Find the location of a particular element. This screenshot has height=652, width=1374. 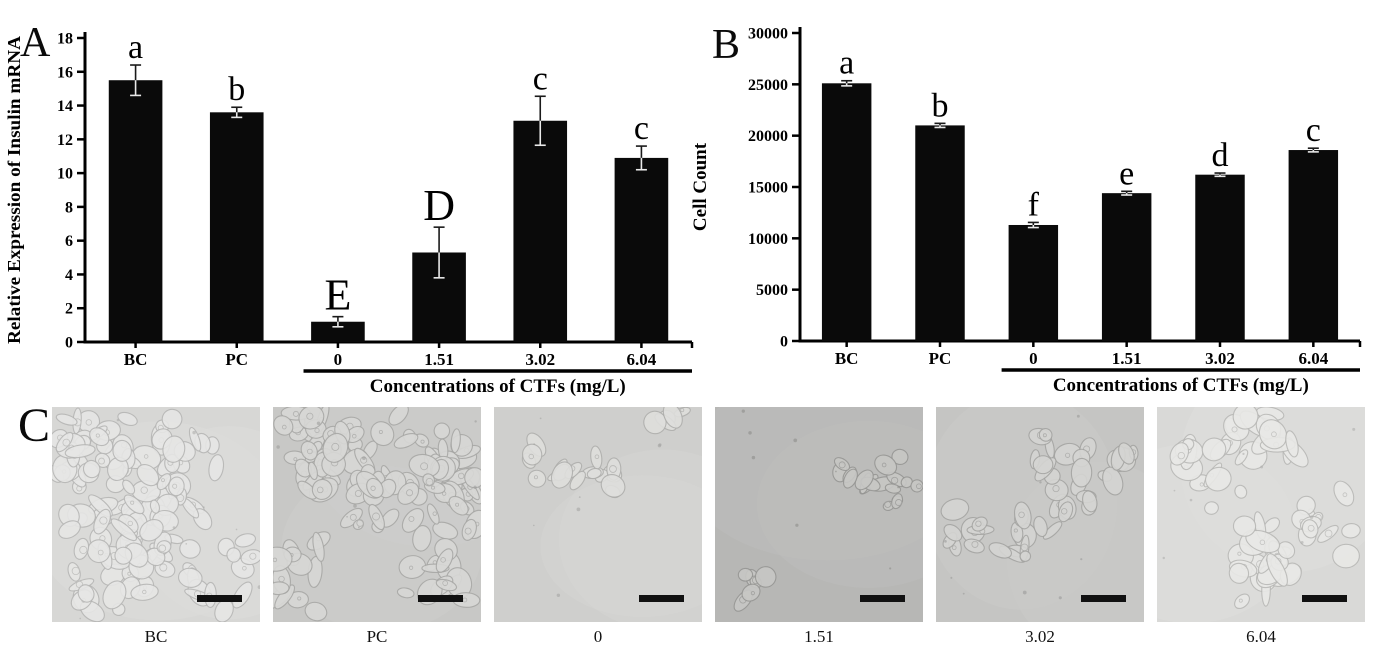

bars is located at coordinates (1080, 212).